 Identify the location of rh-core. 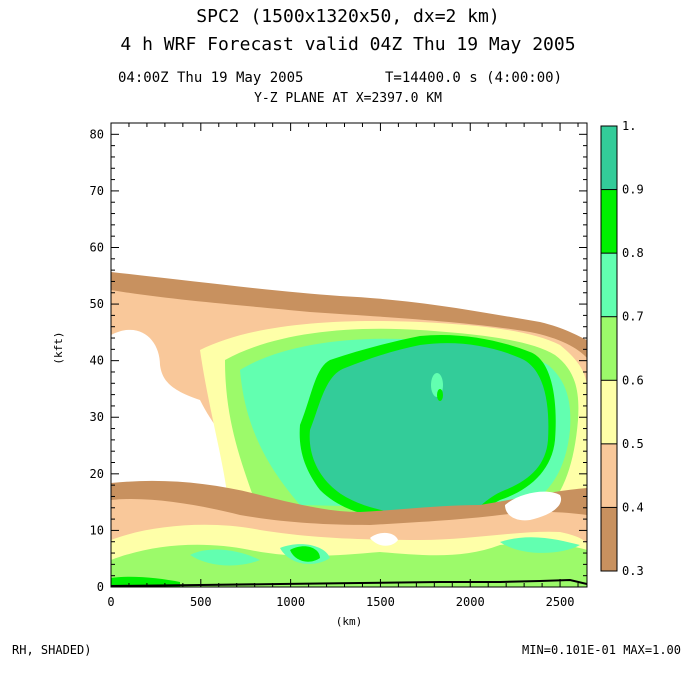
(429, 439).